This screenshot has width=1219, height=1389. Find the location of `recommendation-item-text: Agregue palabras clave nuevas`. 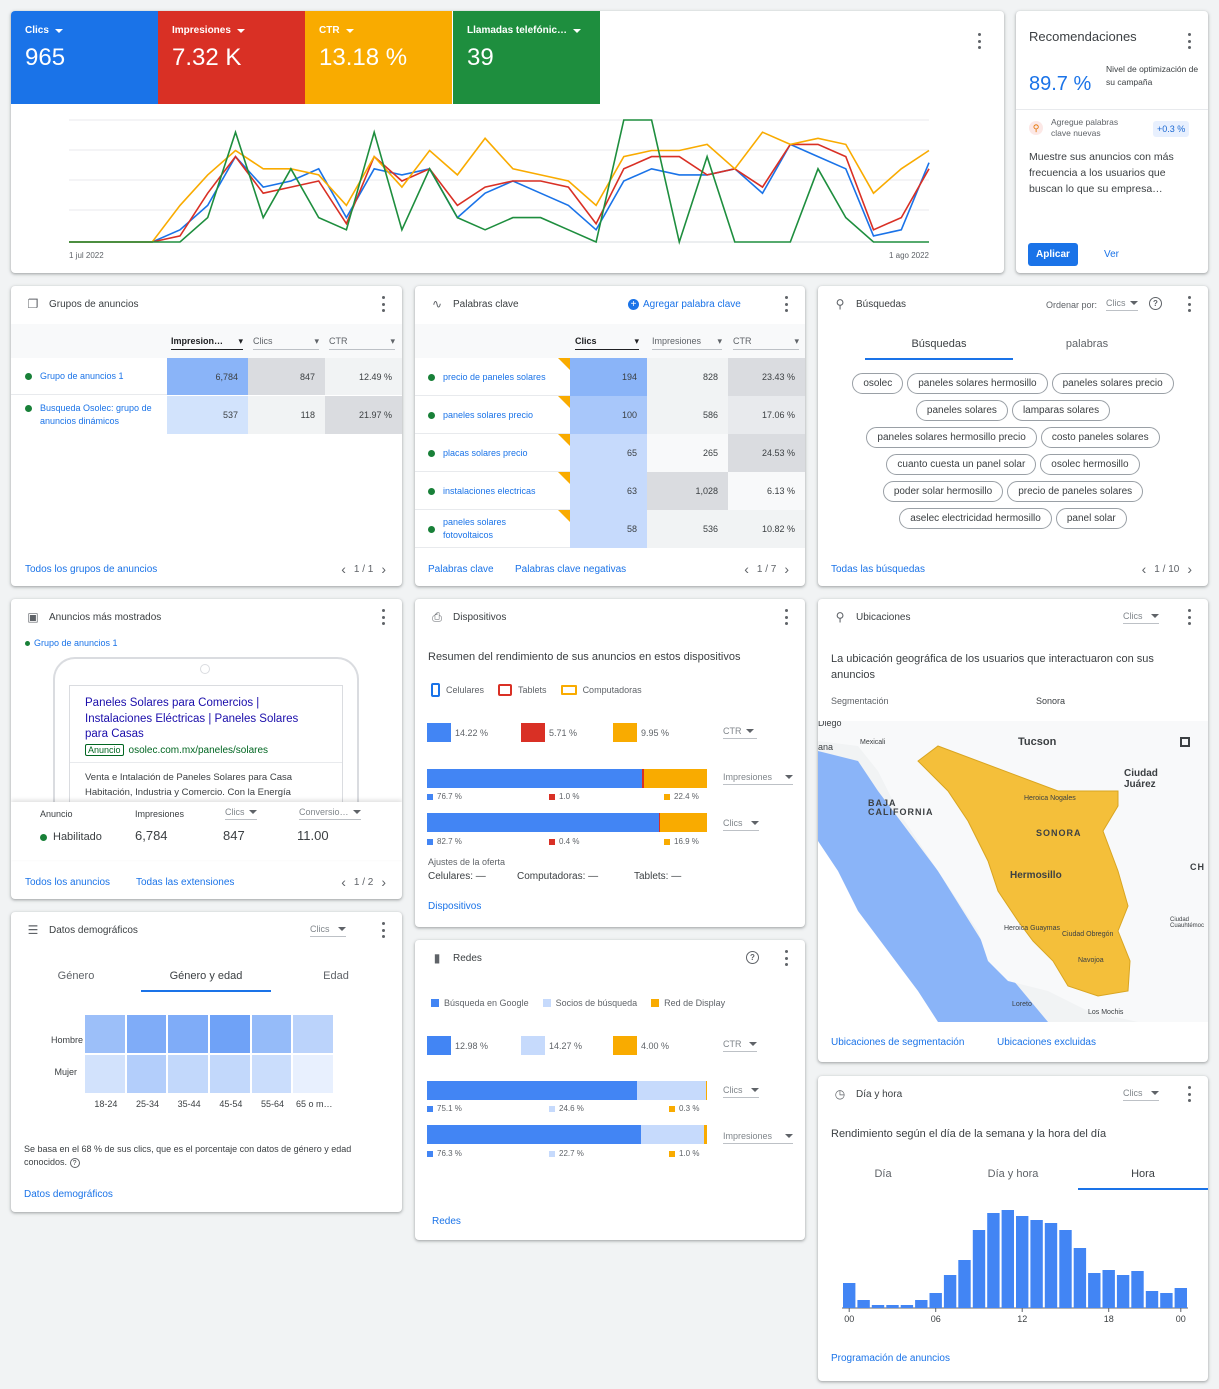

recommendation-item-text: Agregue palabras clave nuevas is located at coordinates (1085, 127).